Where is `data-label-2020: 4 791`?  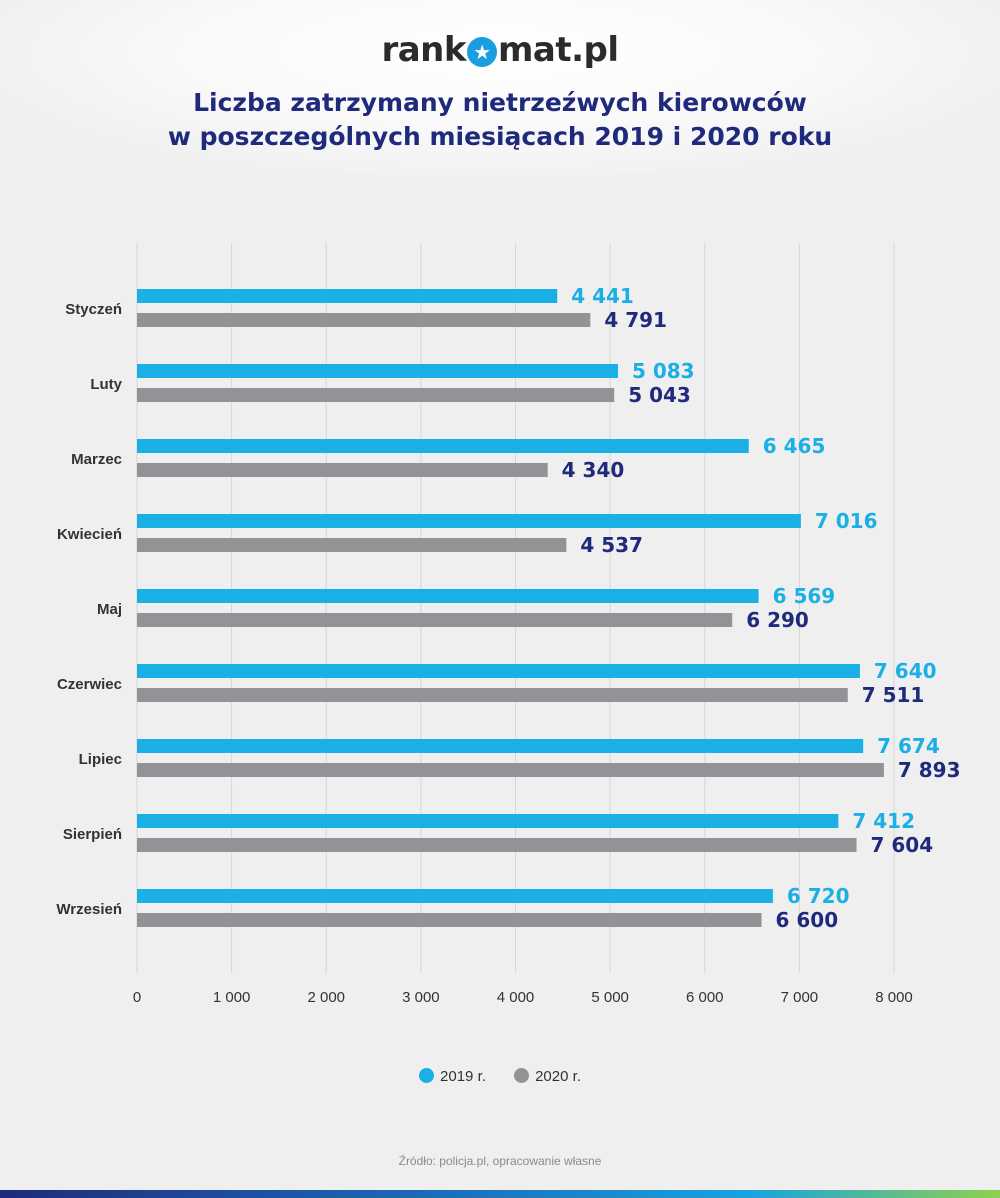
data-label-2020: 4 791 is located at coordinates (635, 320).